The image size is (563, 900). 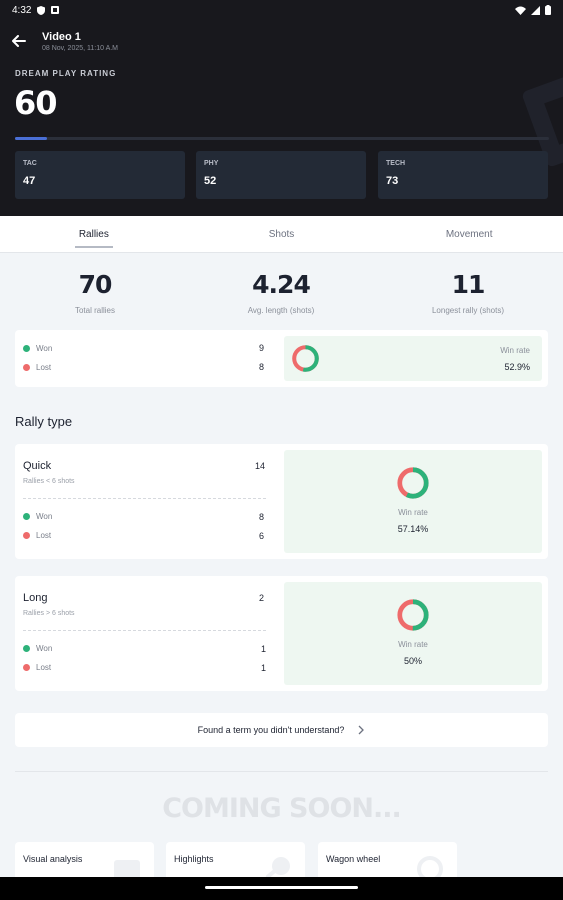 I want to click on wifi-icon, so click(x=520, y=10).